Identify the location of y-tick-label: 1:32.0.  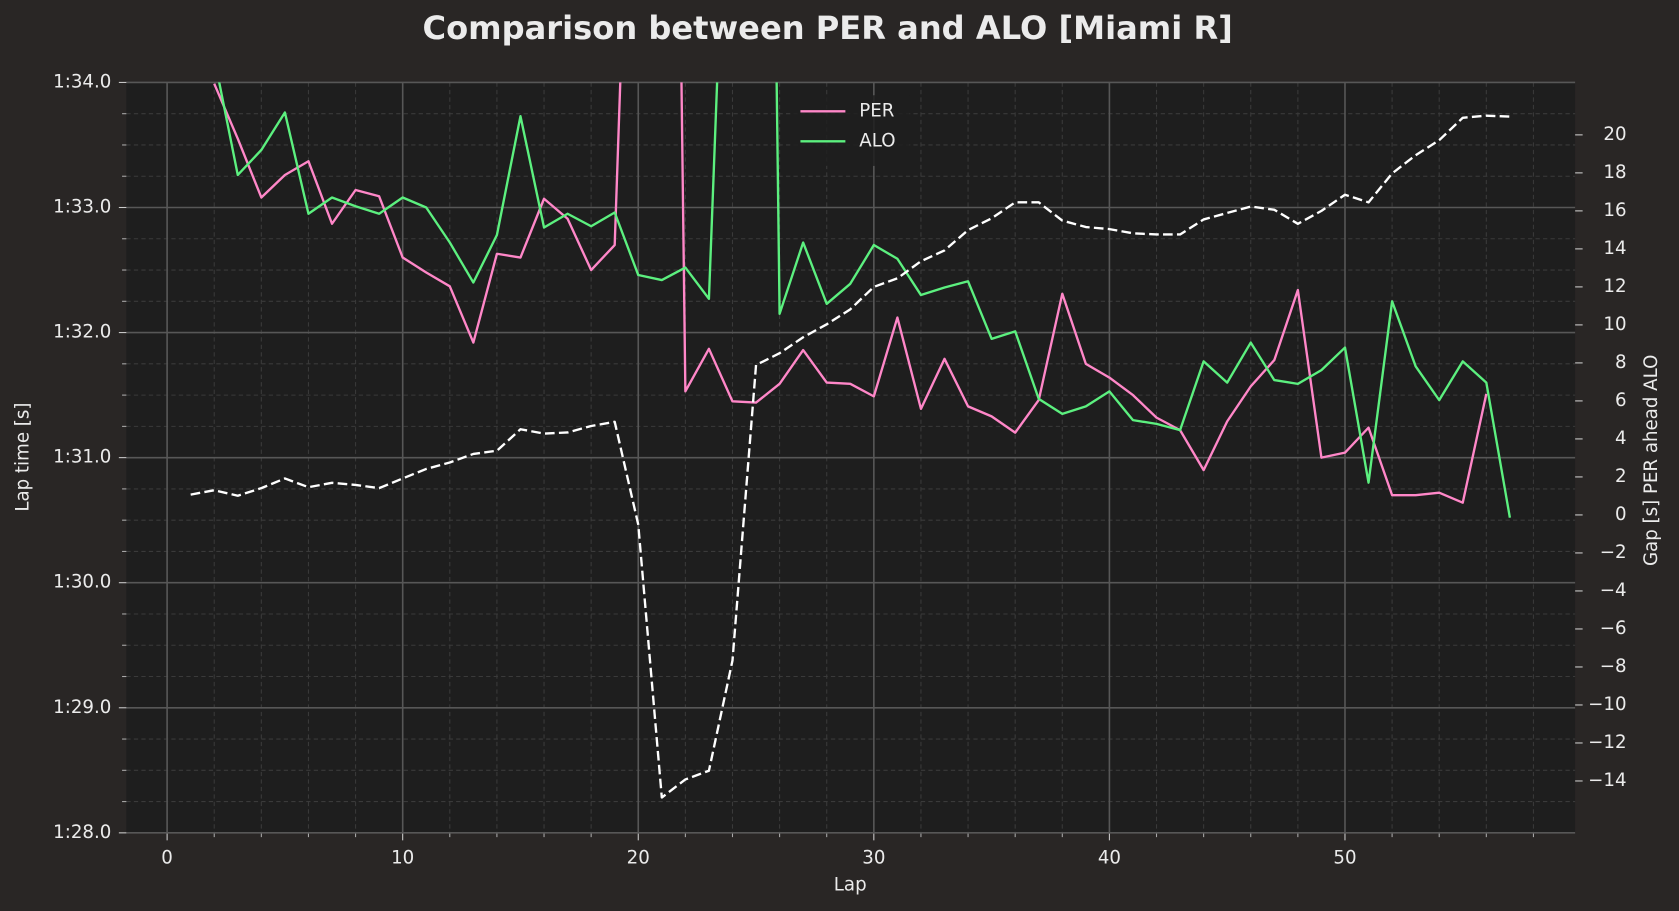
(82, 332).